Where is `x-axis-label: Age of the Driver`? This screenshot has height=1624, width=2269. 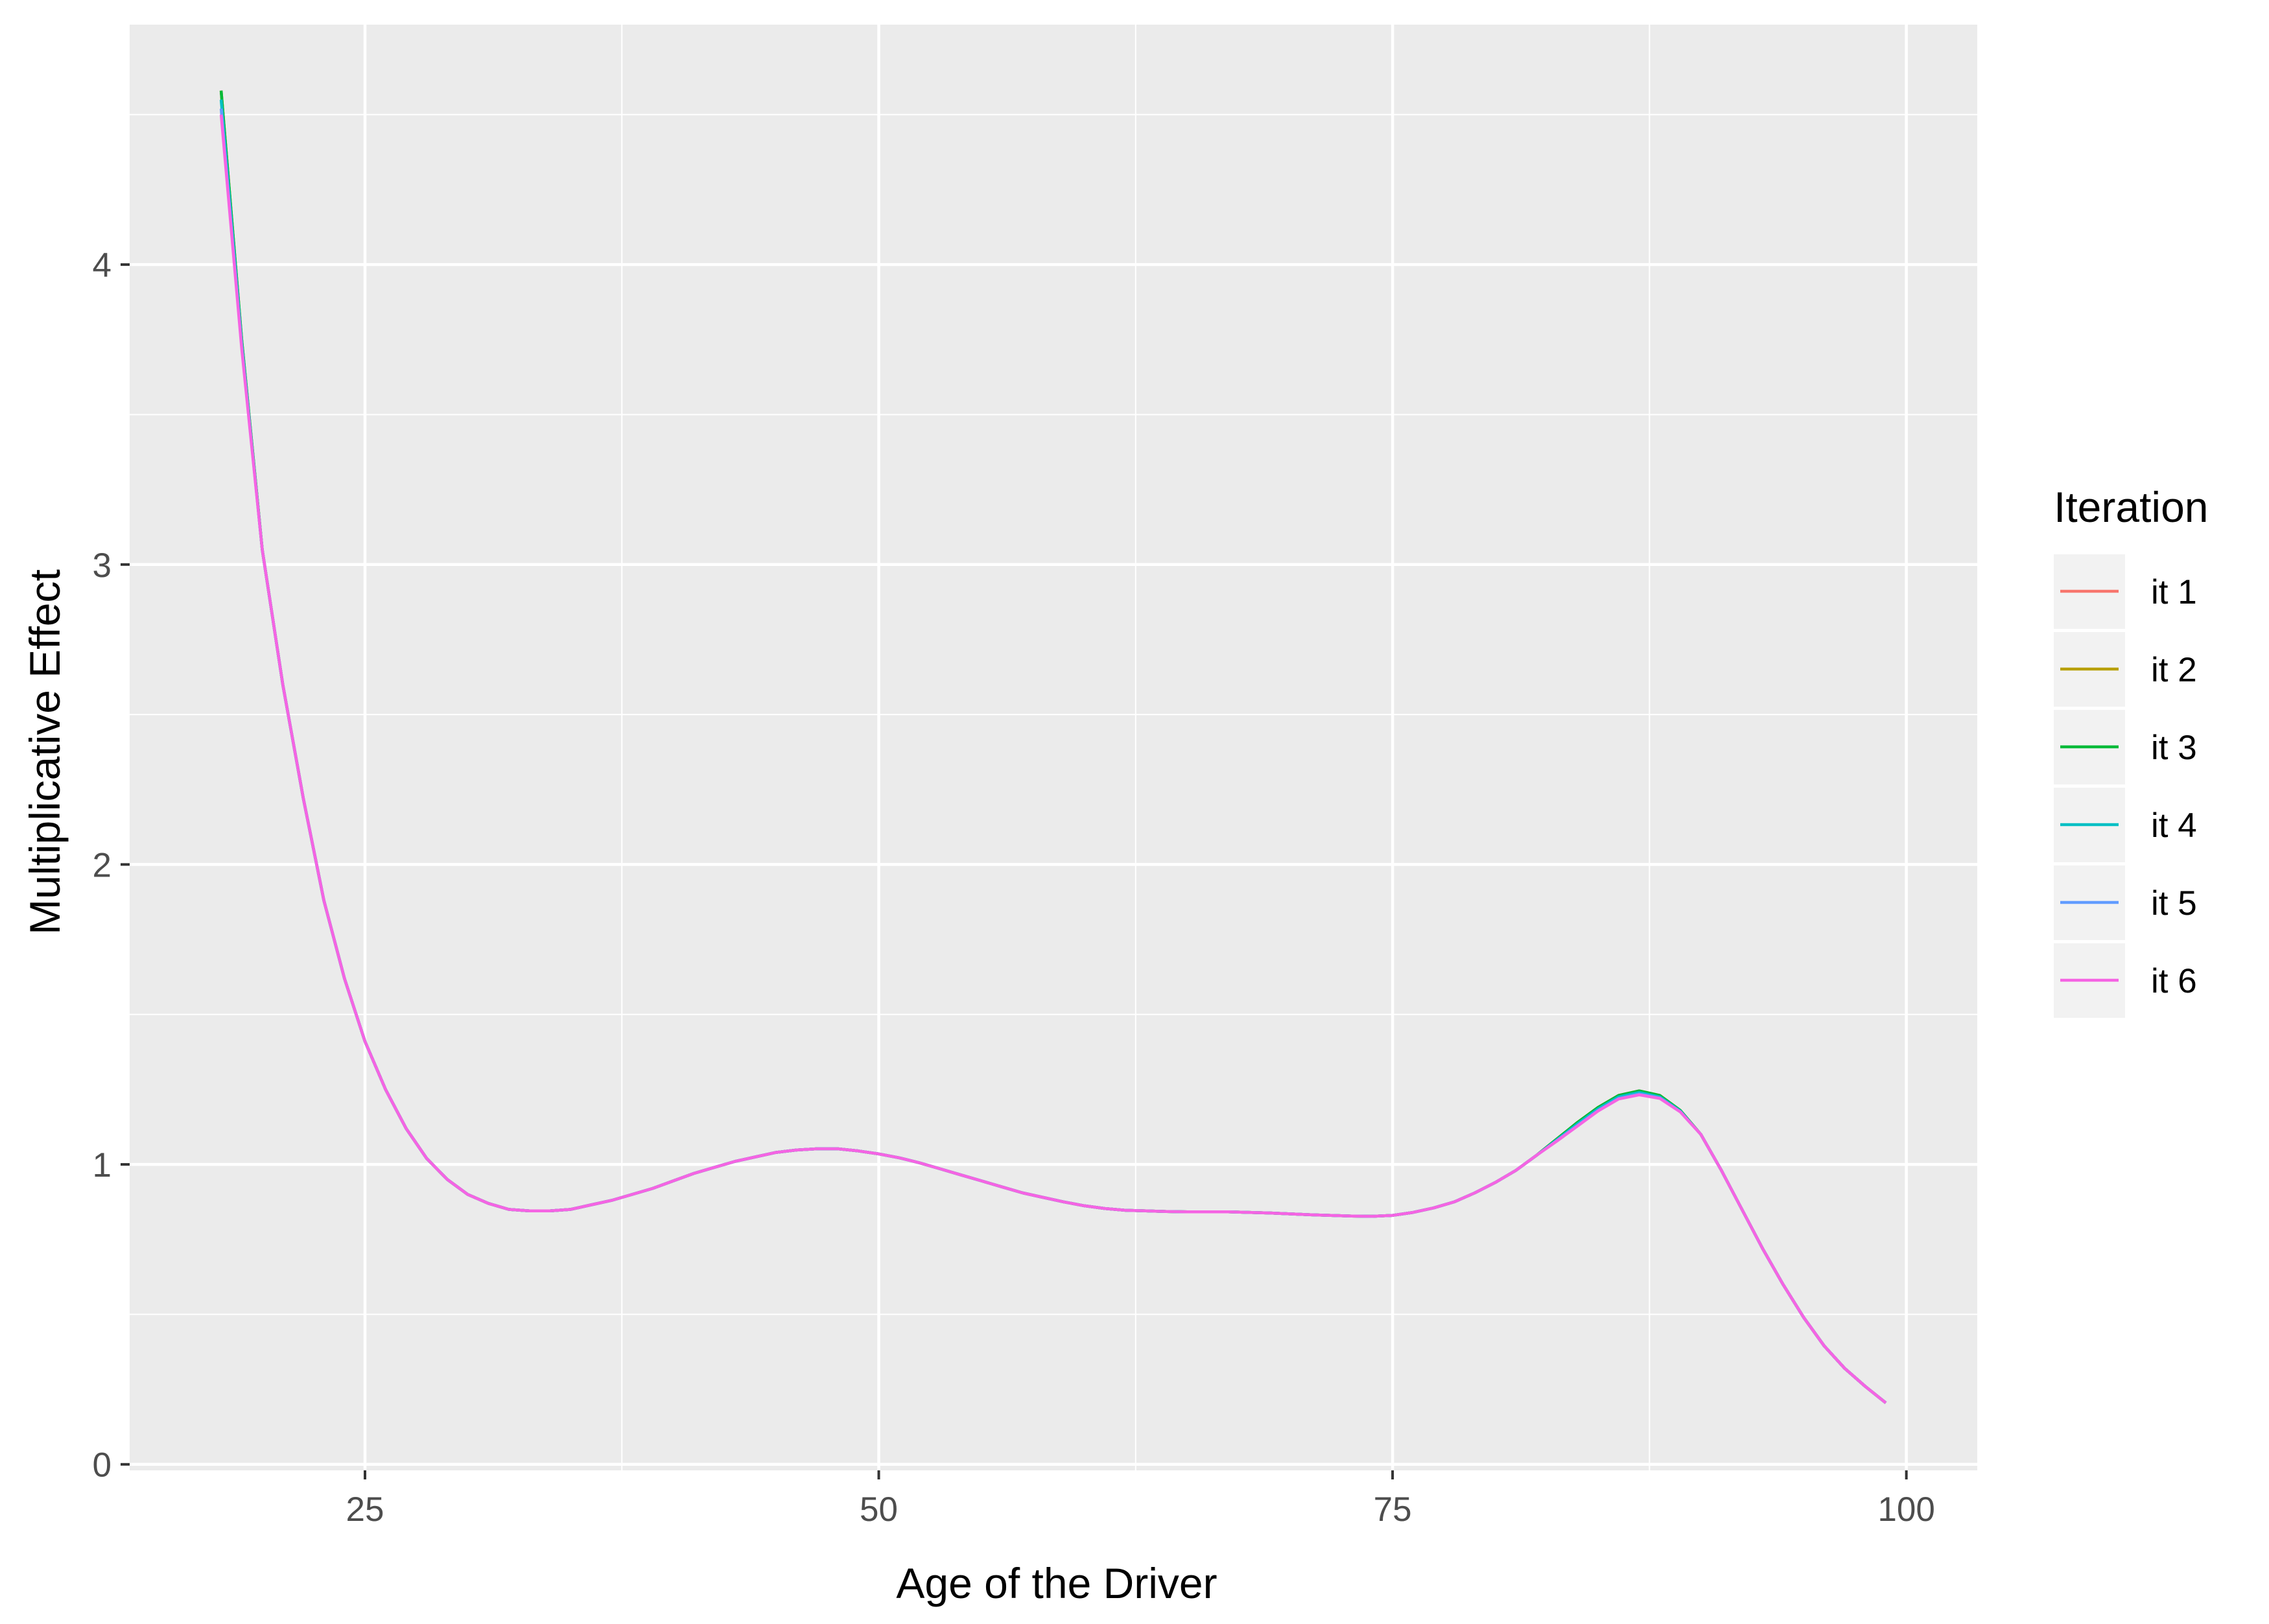
x-axis-label: Age of the Driver is located at coordinates (1056, 1583).